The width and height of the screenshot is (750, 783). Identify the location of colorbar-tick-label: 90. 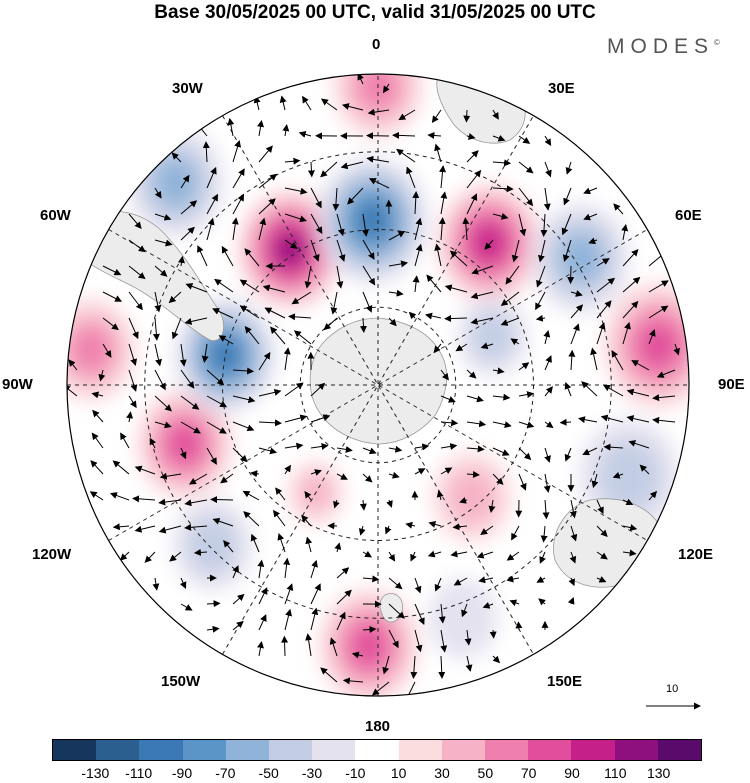
(572, 773).